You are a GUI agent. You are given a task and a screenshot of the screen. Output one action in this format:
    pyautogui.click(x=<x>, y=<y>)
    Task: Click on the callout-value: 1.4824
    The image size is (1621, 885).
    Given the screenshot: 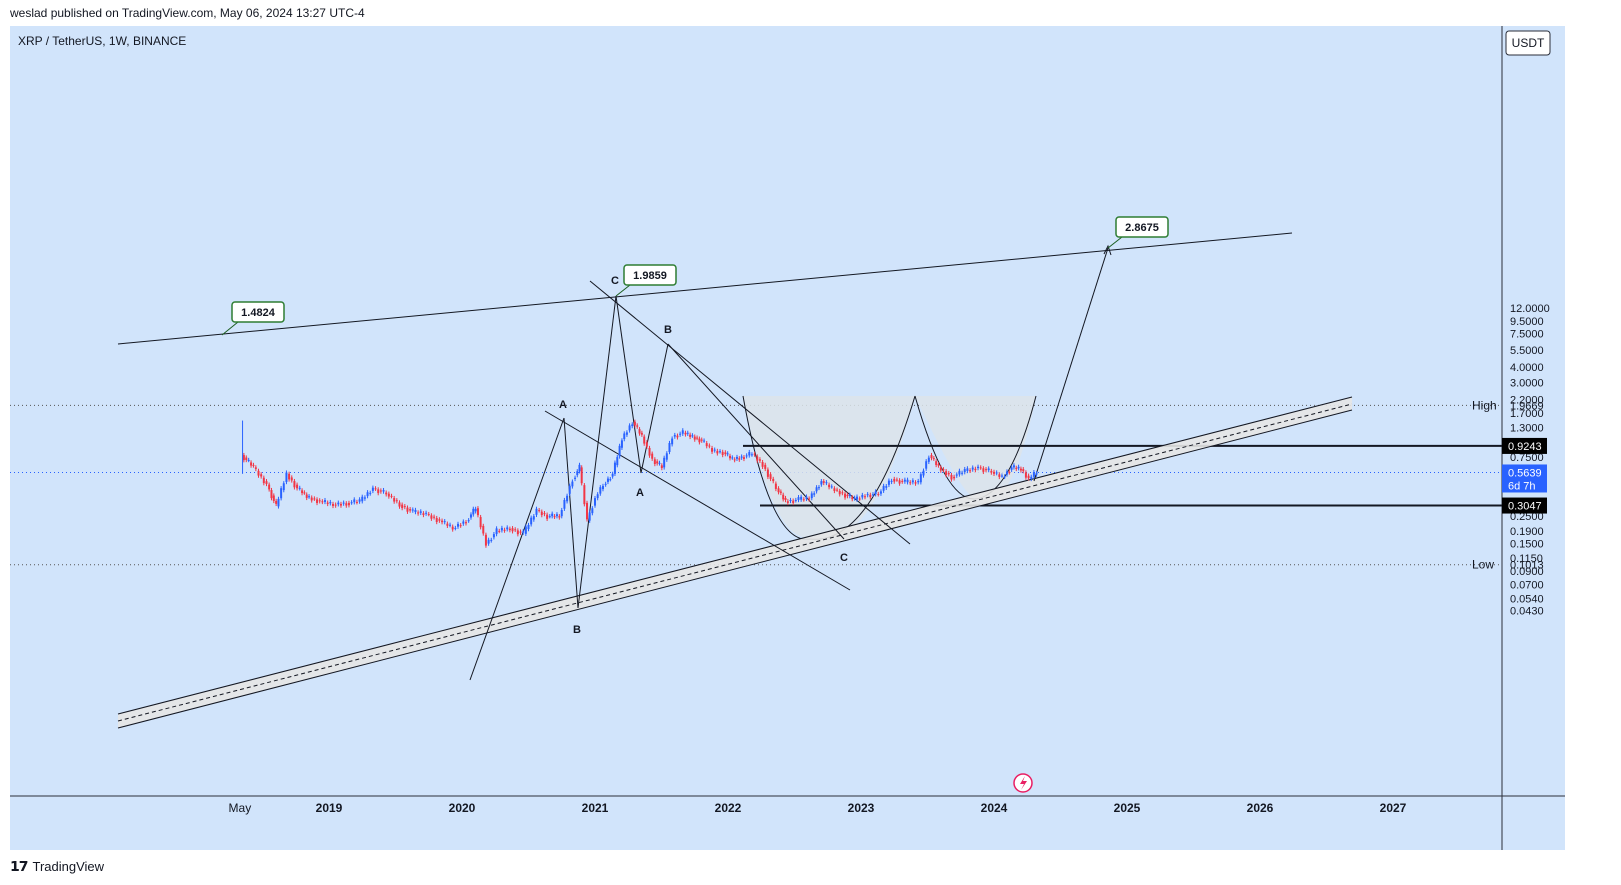 What is the action you would take?
    pyautogui.click(x=258, y=313)
    